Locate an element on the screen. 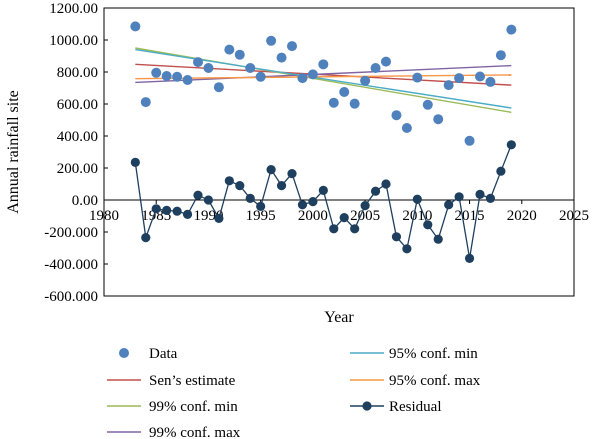 The width and height of the screenshot is (600, 439). y-tick-label: -400.000 is located at coordinates (71, 265).